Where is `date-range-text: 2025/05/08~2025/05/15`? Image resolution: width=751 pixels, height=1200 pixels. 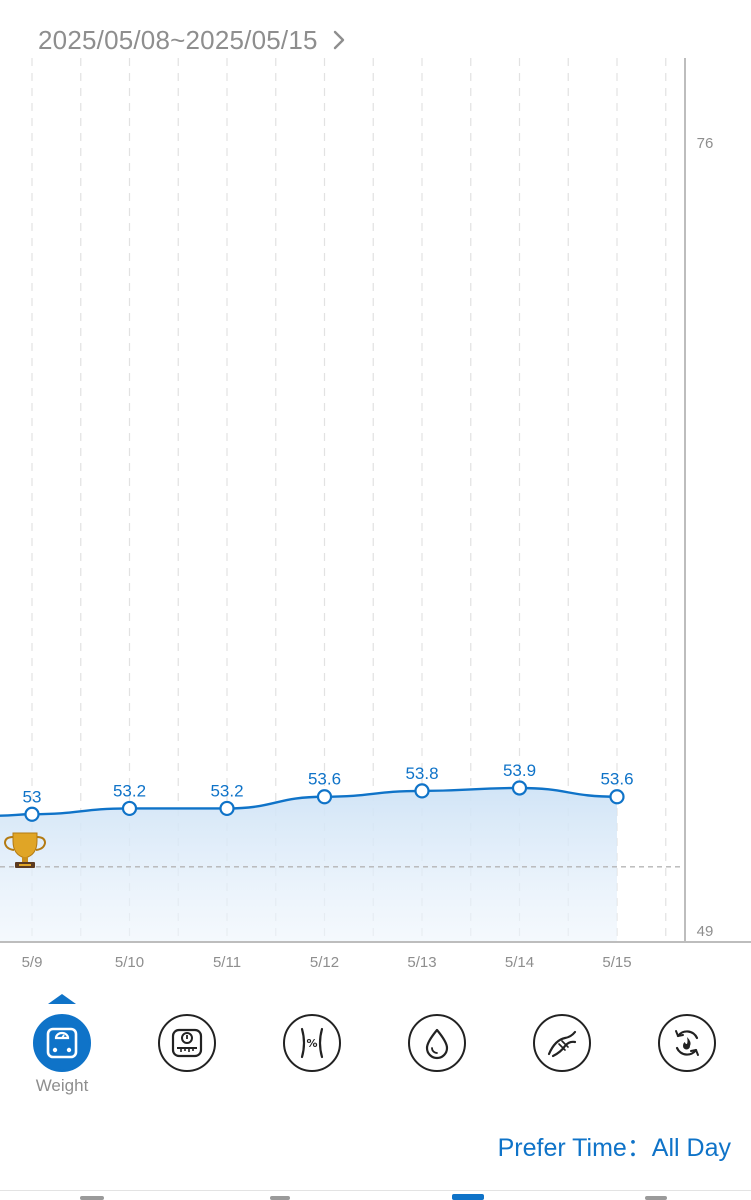
date-range-text: 2025/05/08~2025/05/15 is located at coordinates (178, 39).